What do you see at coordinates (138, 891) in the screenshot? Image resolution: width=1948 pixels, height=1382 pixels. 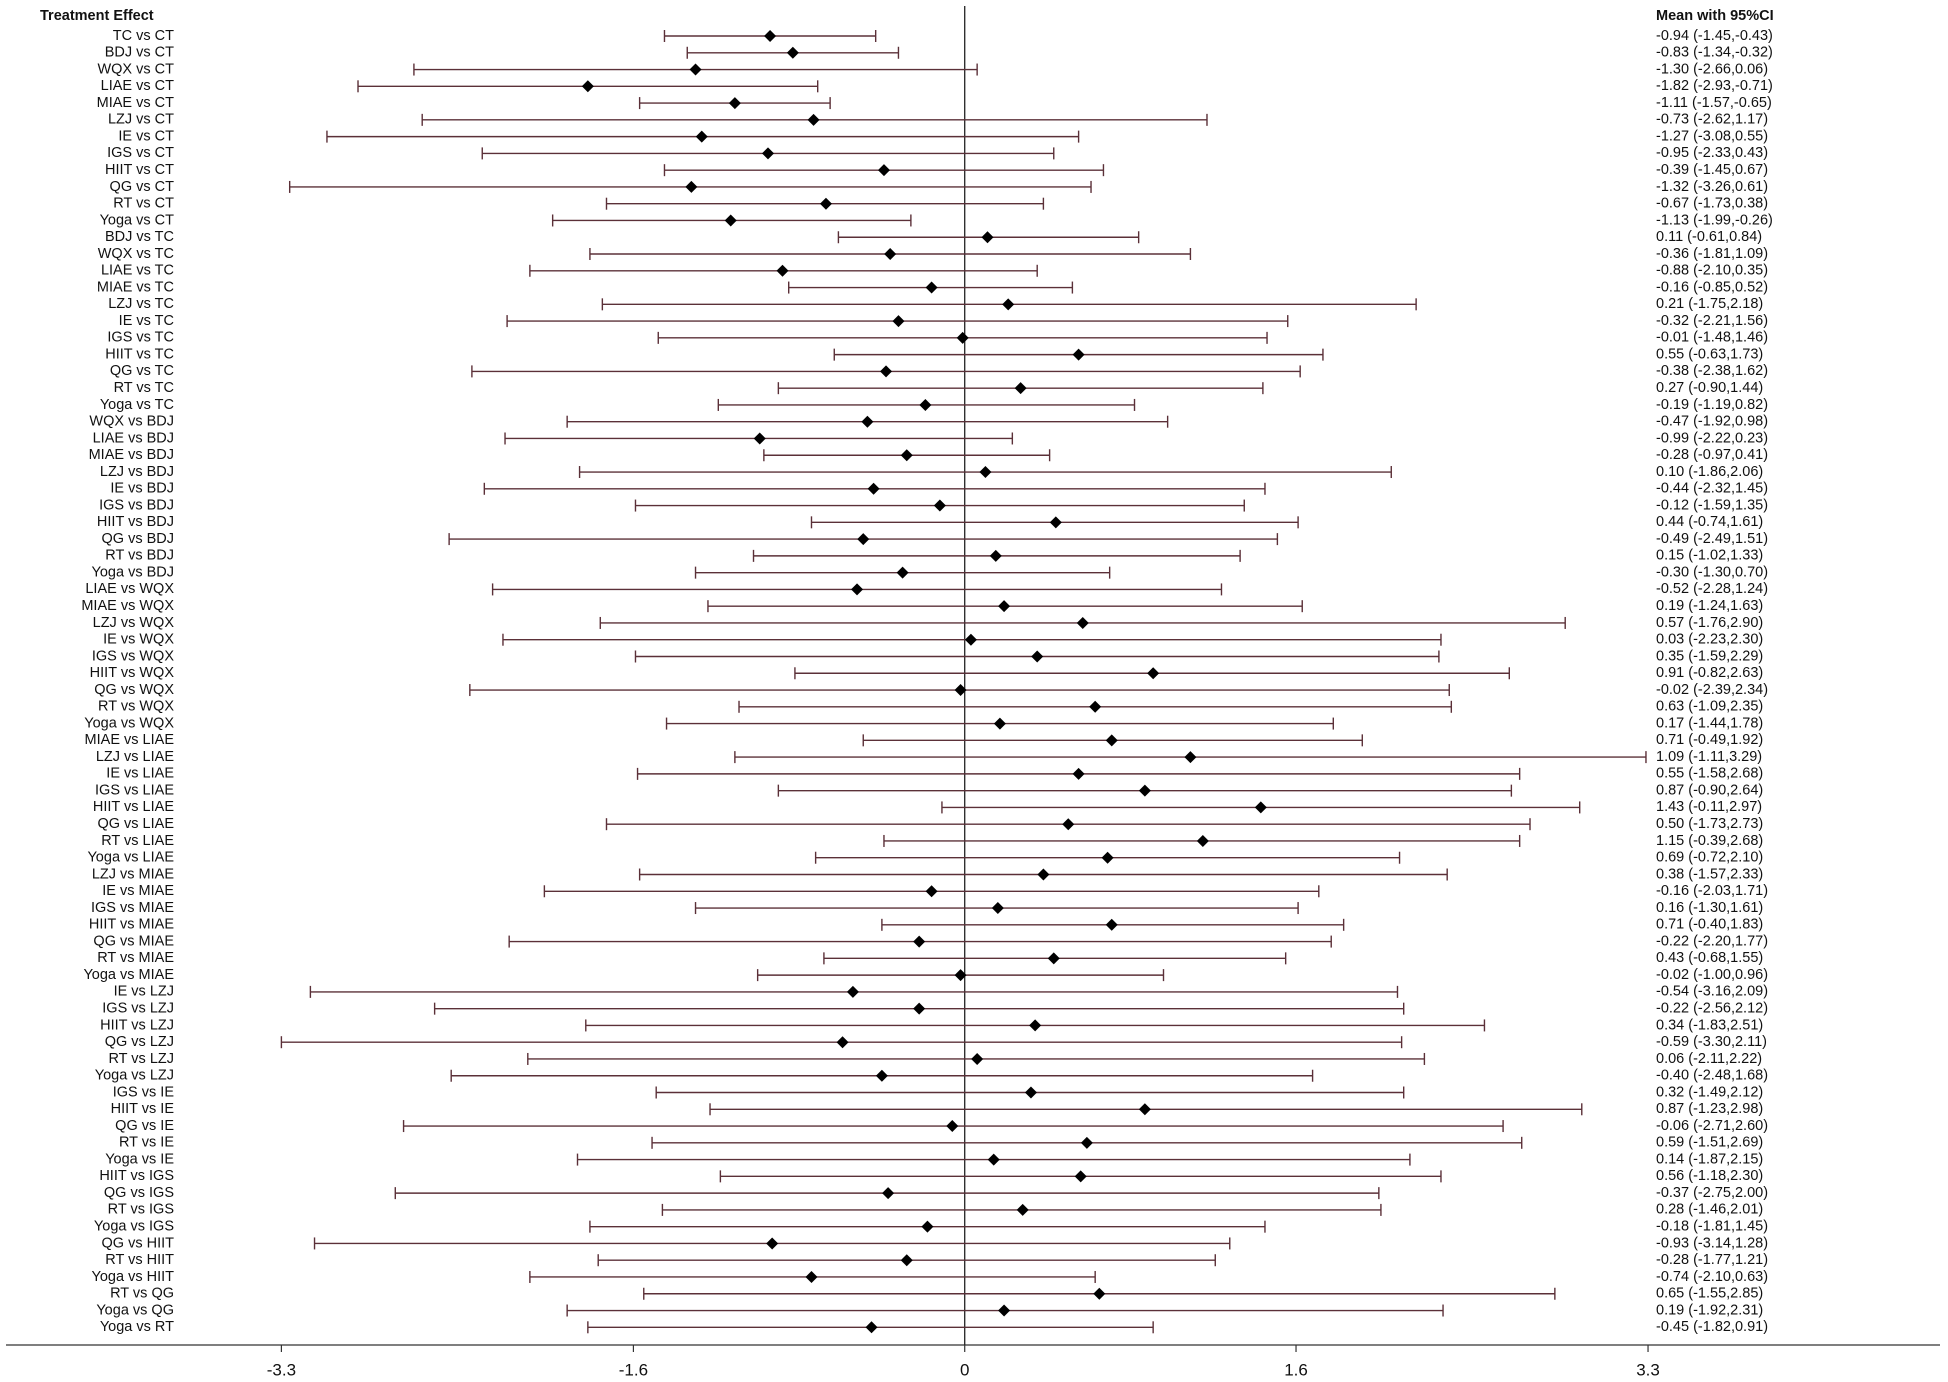 I see `row-label: IE vs MIAE` at bounding box center [138, 891].